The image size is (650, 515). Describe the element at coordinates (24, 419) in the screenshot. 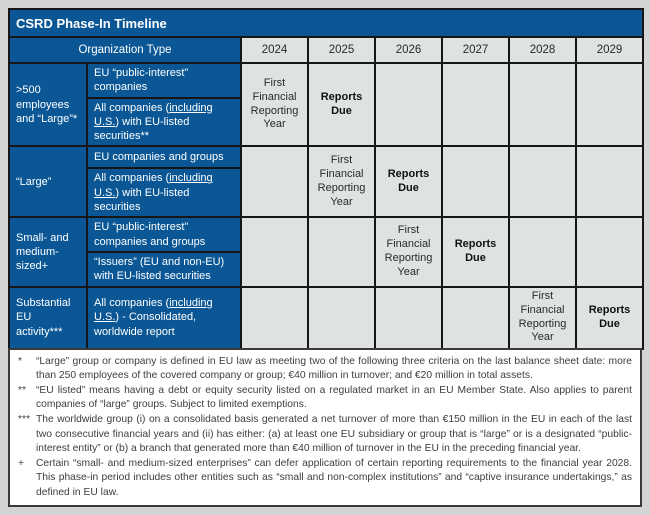

I see `footnote-marker: ***` at that location.